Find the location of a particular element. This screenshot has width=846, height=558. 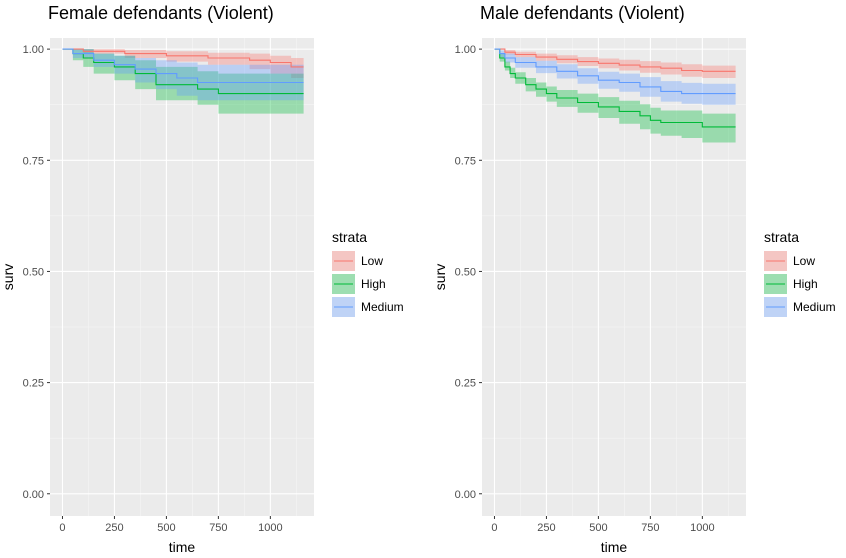

chart-title: Male defendants (Violent) is located at coordinates (582, 13).